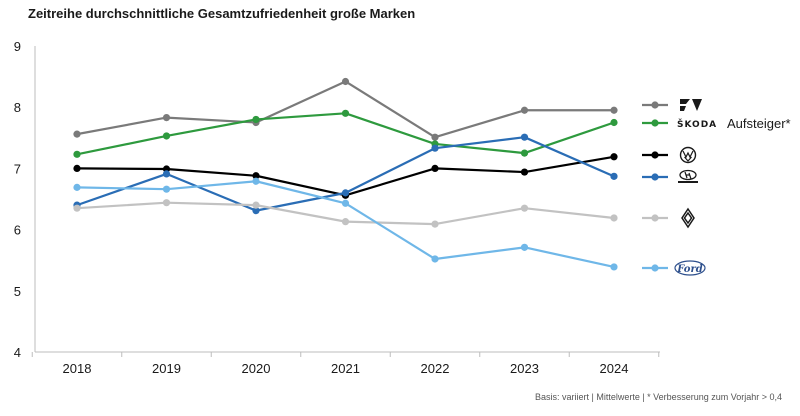 The height and width of the screenshot is (416, 800). Describe the element at coordinates (345, 133) in the screenshot. I see `series-skoda` at that location.